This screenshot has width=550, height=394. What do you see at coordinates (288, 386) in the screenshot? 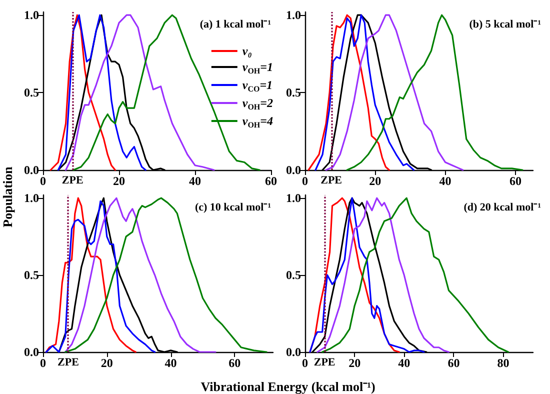
I see `x-axis-title: Vibrational Energy (kcal mol⁻¹)` at bounding box center [288, 386].